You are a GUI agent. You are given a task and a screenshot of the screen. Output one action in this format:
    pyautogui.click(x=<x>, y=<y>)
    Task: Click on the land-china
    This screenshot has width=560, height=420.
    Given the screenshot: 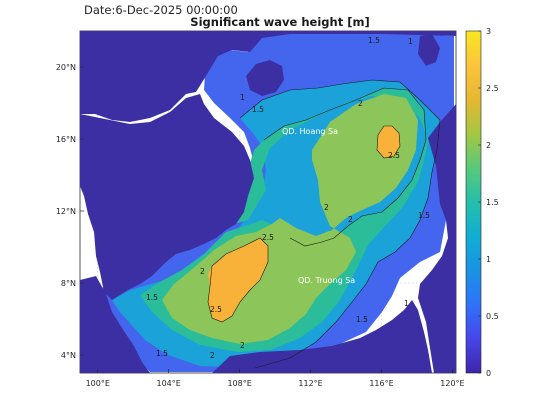 What is the action you would take?
    pyautogui.click(x=268, y=76)
    